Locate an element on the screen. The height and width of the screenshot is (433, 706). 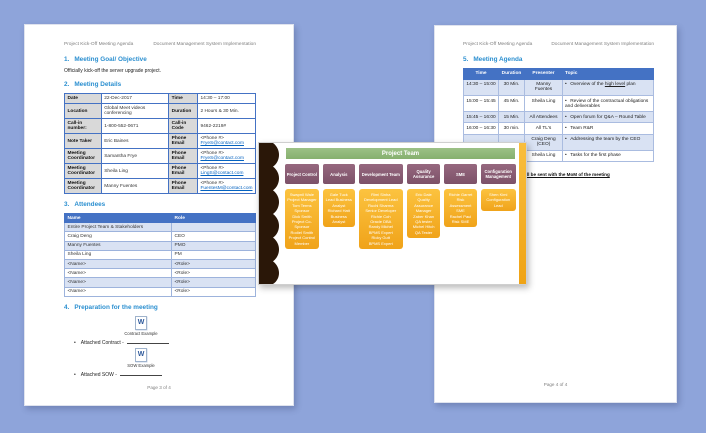
agenda-presenter: Manny Fuentes is located at coordinates (543, 87).